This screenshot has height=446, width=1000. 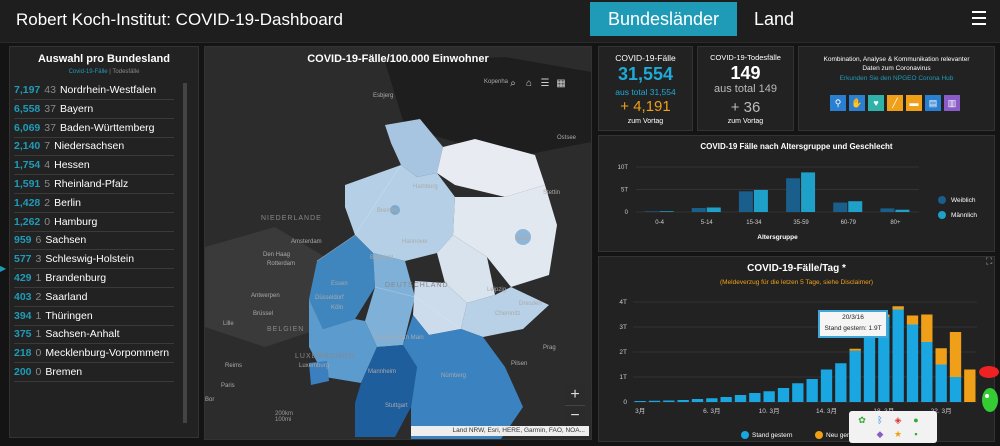 I want to click on state-row: 1,428 2 Berlin, so click(x=94, y=203).